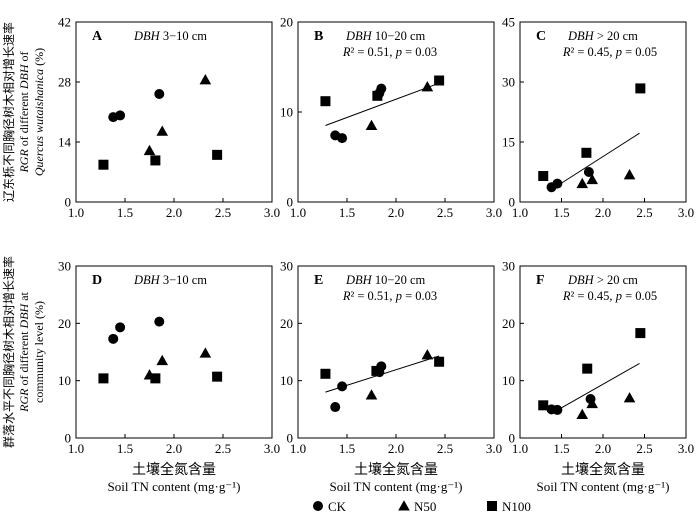 This screenshot has height=519, width=700. What do you see at coordinates (24, 351) in the screenshot?
I see `y-axis-label-line: RGR of different DBH at` at bounding box center [24, 351].